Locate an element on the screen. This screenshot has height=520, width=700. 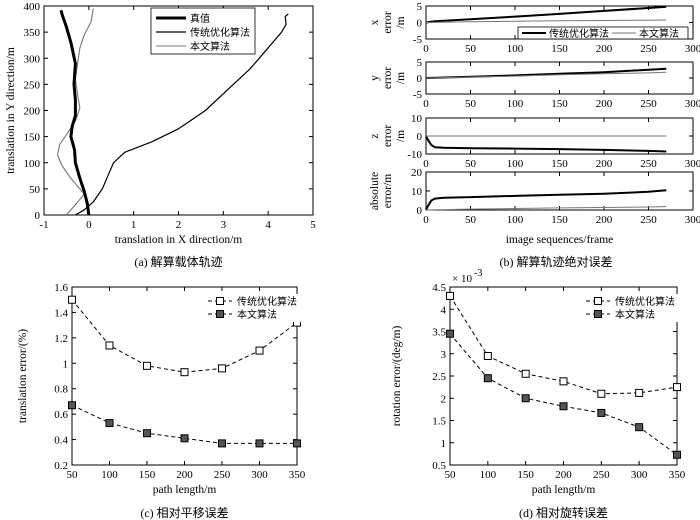
panel-d-legend-marker is located at coordinates (598, 314).